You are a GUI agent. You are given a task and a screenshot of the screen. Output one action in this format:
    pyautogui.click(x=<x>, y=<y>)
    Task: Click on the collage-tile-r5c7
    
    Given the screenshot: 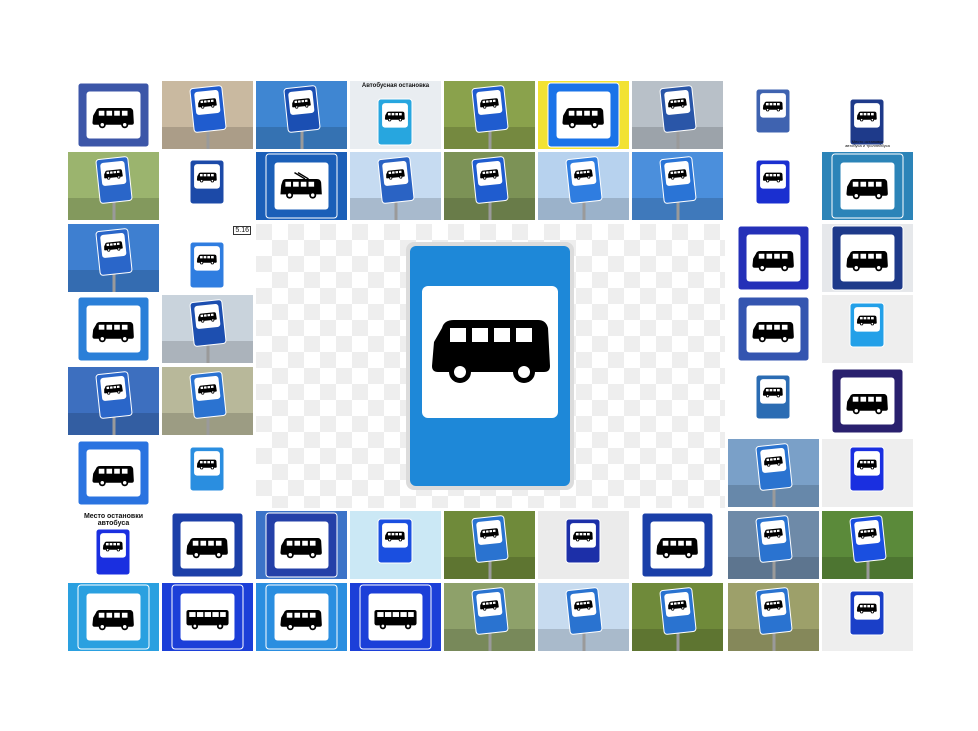 What is the action you would take?
    pyautogui.click(x=773, y=473)
    